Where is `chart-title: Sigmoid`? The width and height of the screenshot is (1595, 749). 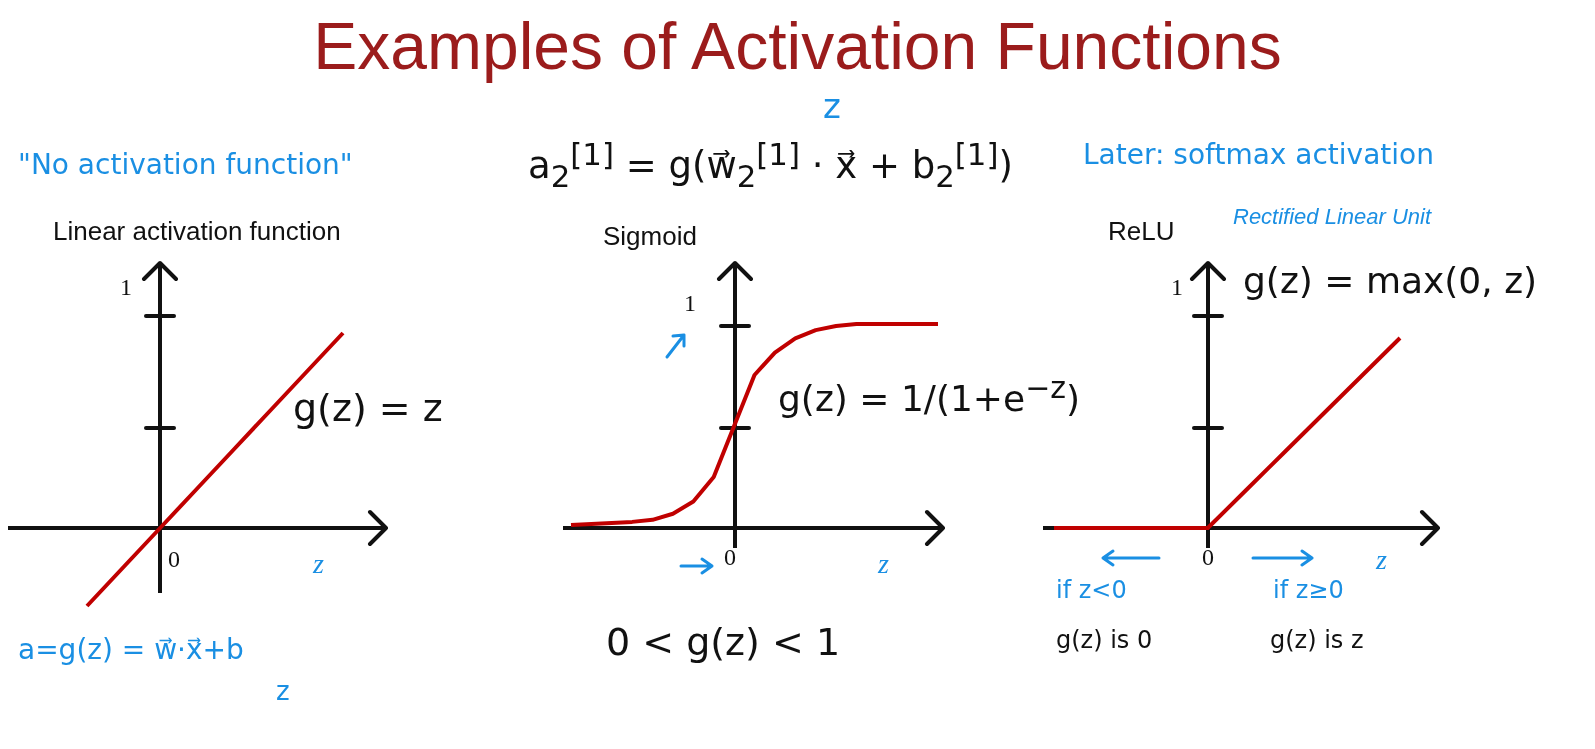
chart-title: Sigmoid is located at coordinates (650, 236).